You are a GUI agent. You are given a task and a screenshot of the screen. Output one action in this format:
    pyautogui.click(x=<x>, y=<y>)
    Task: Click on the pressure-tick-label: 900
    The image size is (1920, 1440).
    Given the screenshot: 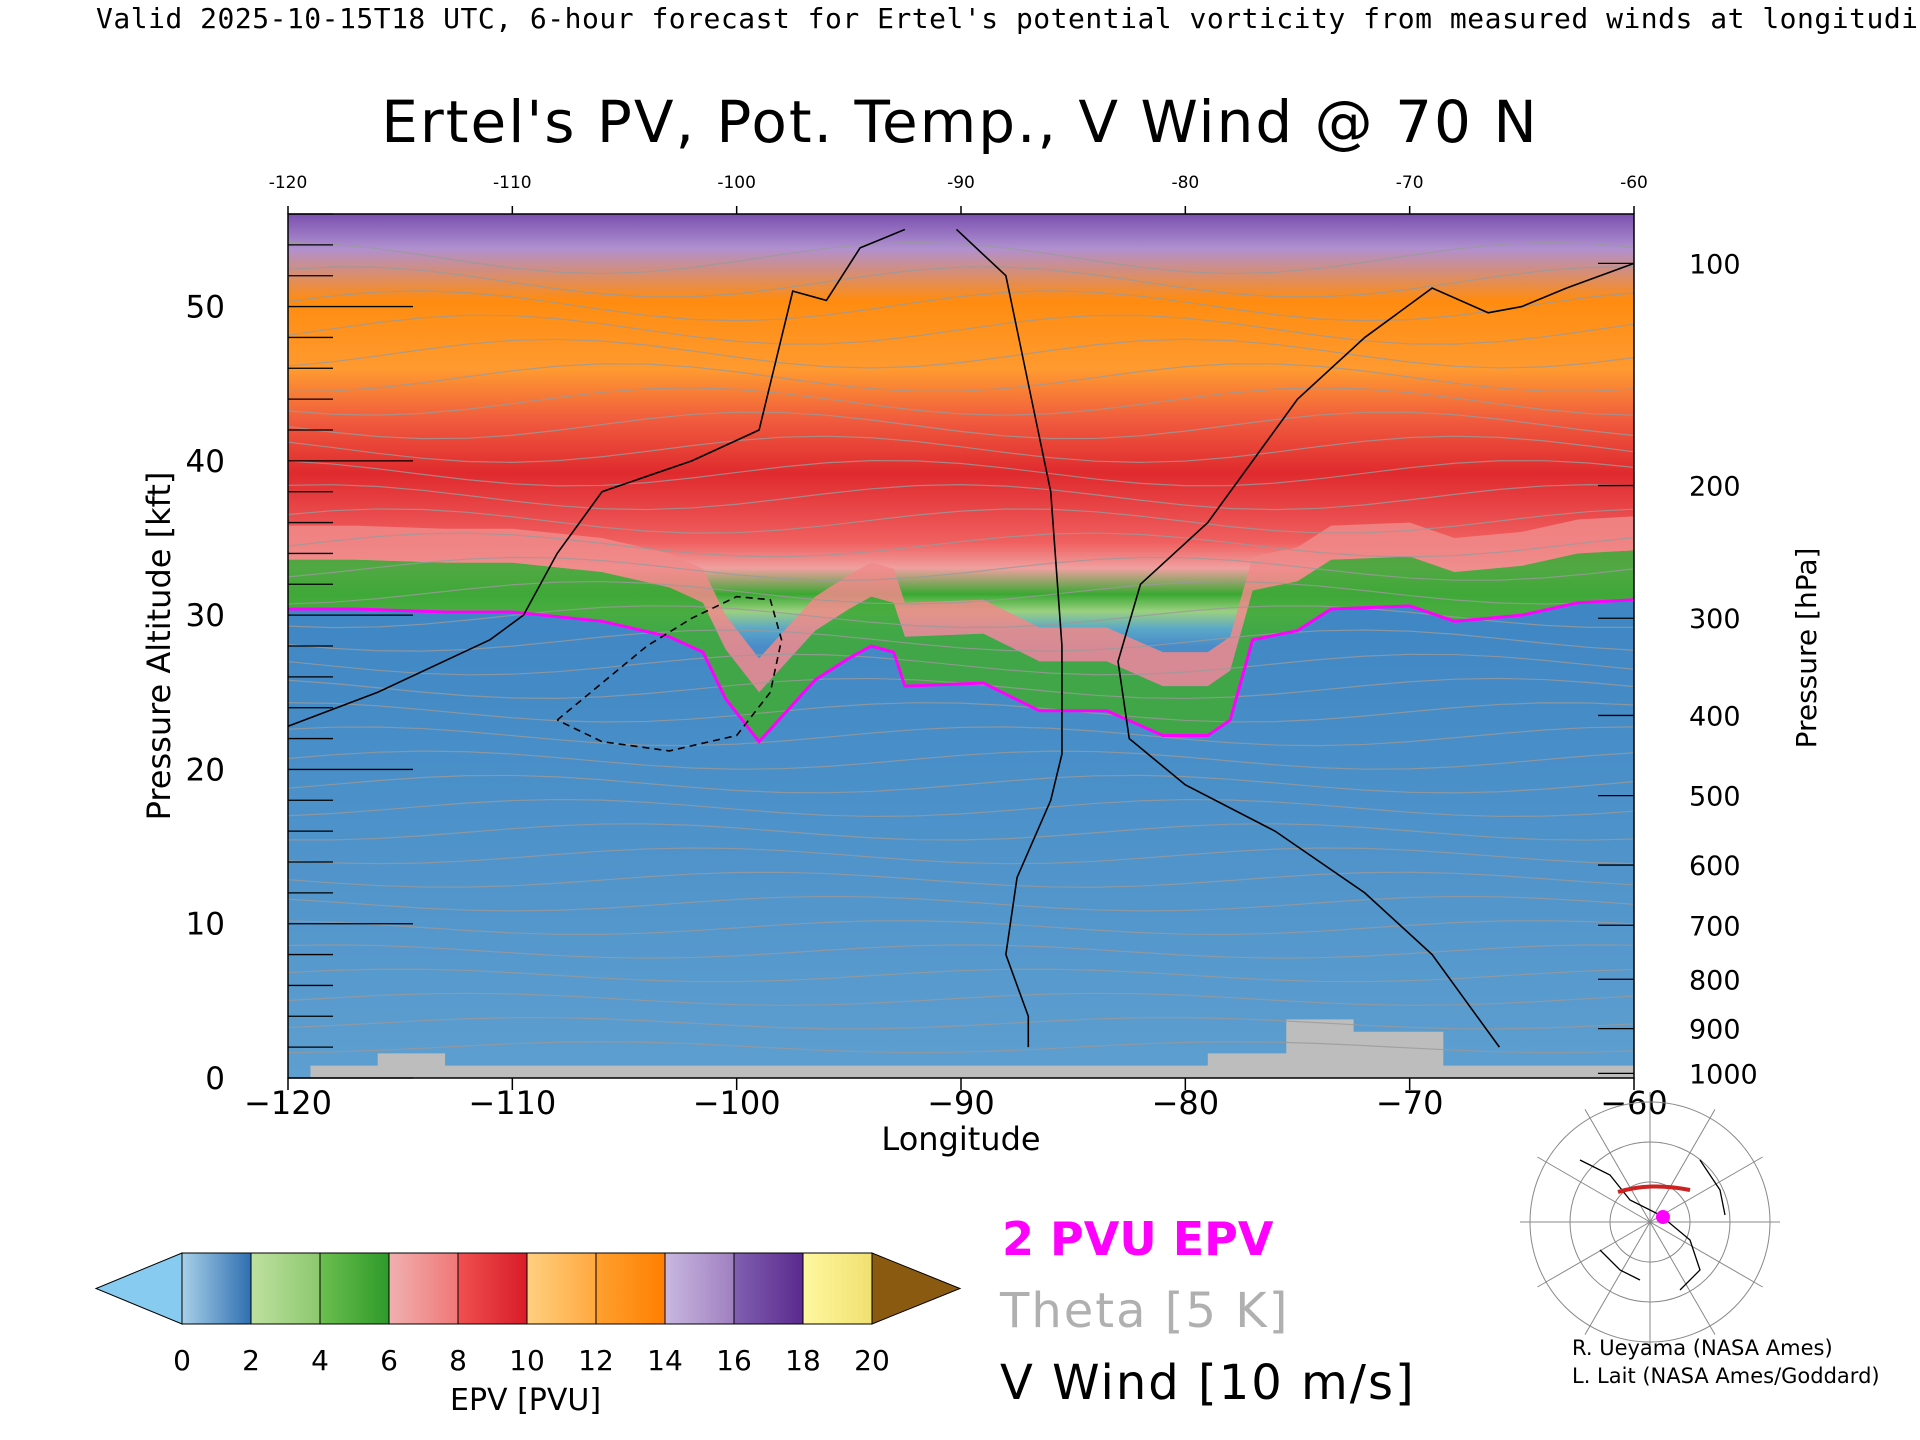 What is the action you would take?
    pyautogui.click(x=1715, y=1030)
    